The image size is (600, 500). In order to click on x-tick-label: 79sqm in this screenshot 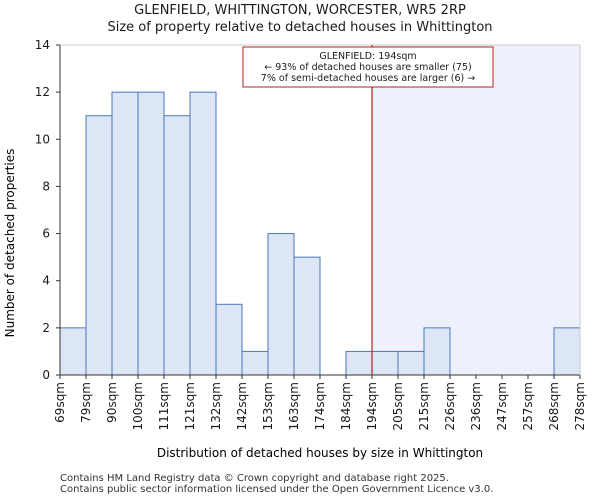, I will do `click(86, 402)`.